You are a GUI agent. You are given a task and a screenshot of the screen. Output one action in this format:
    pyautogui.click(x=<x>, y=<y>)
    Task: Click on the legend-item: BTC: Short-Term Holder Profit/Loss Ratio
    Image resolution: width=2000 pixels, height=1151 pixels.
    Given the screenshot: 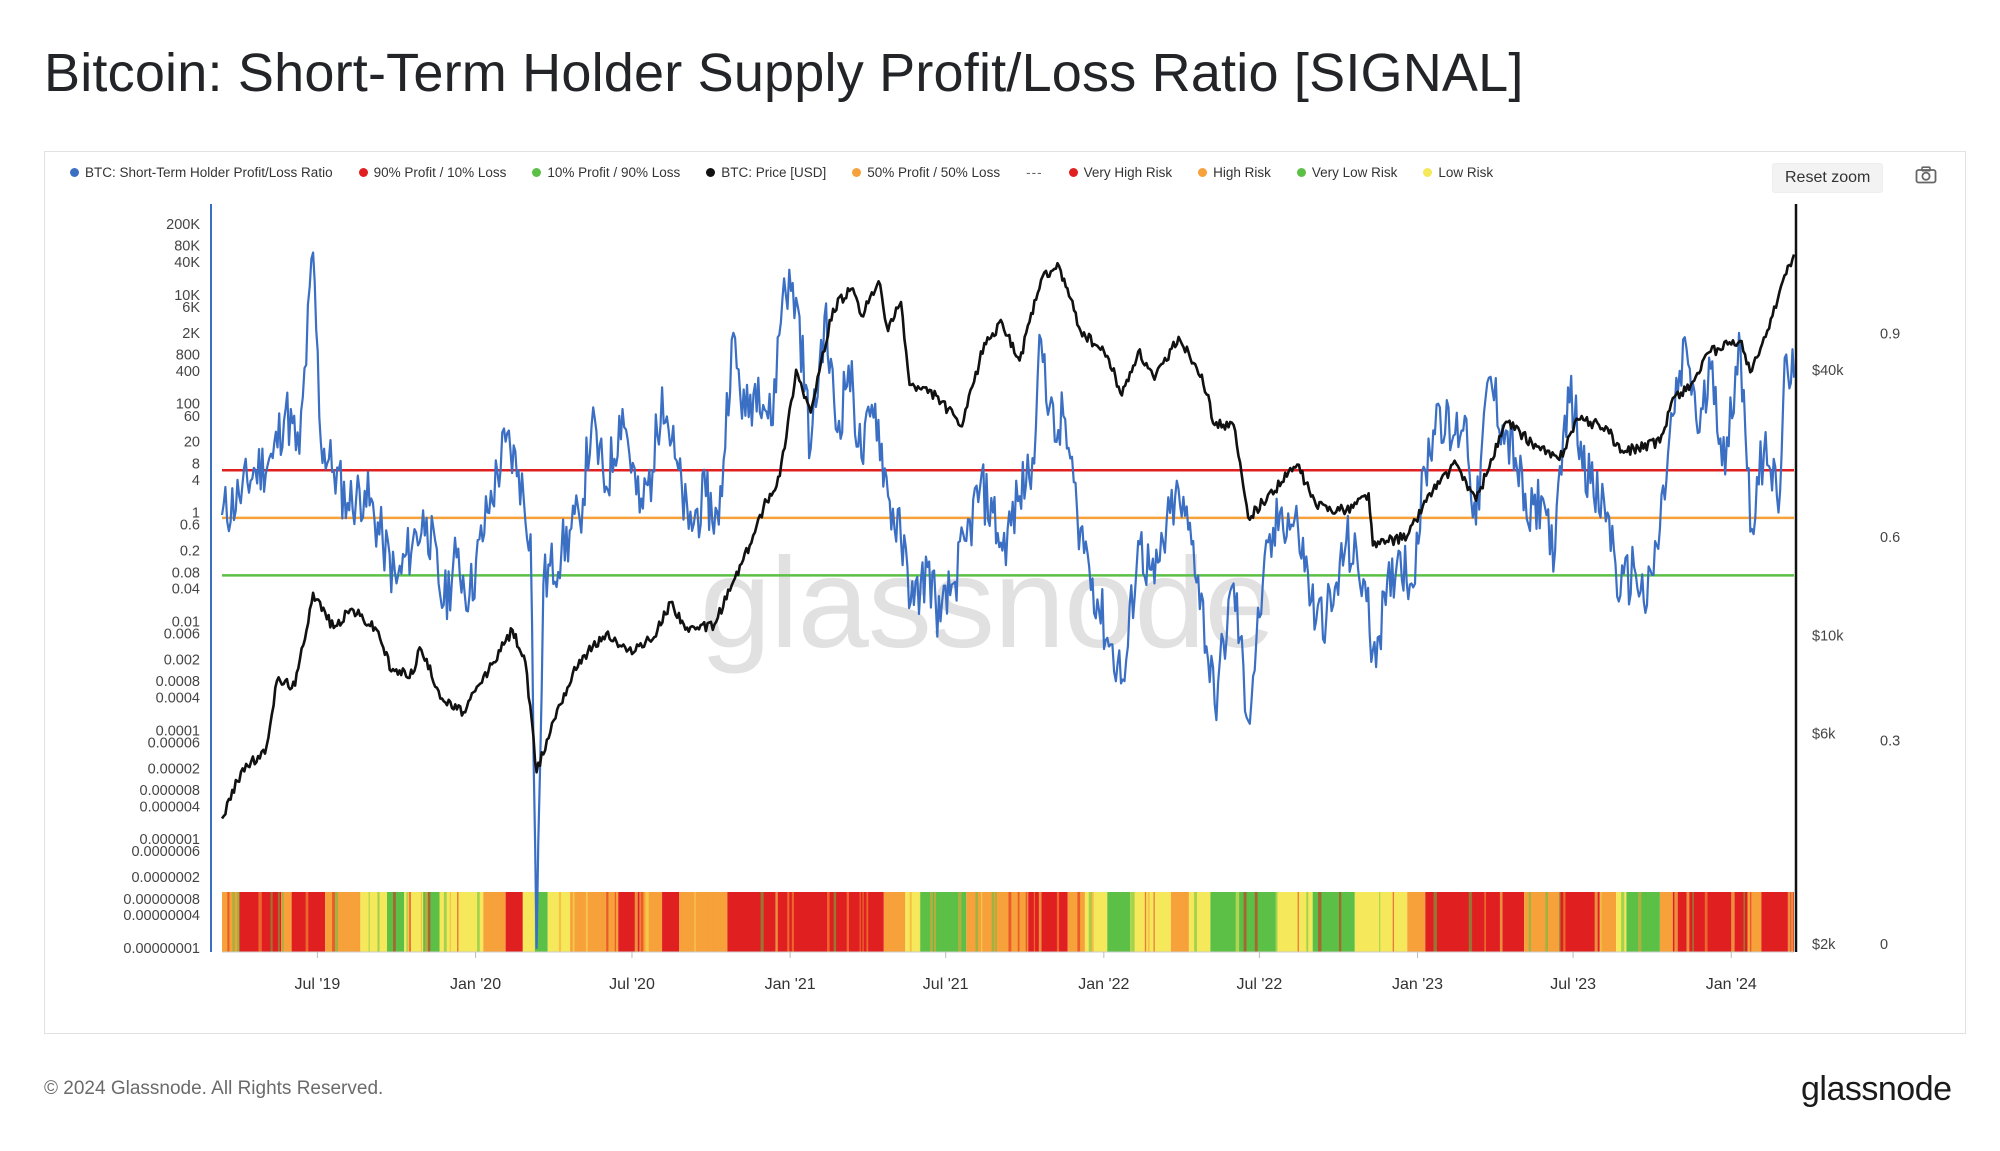 What is the action you would take?
    pyautogui.click(x=201, y=172)
    